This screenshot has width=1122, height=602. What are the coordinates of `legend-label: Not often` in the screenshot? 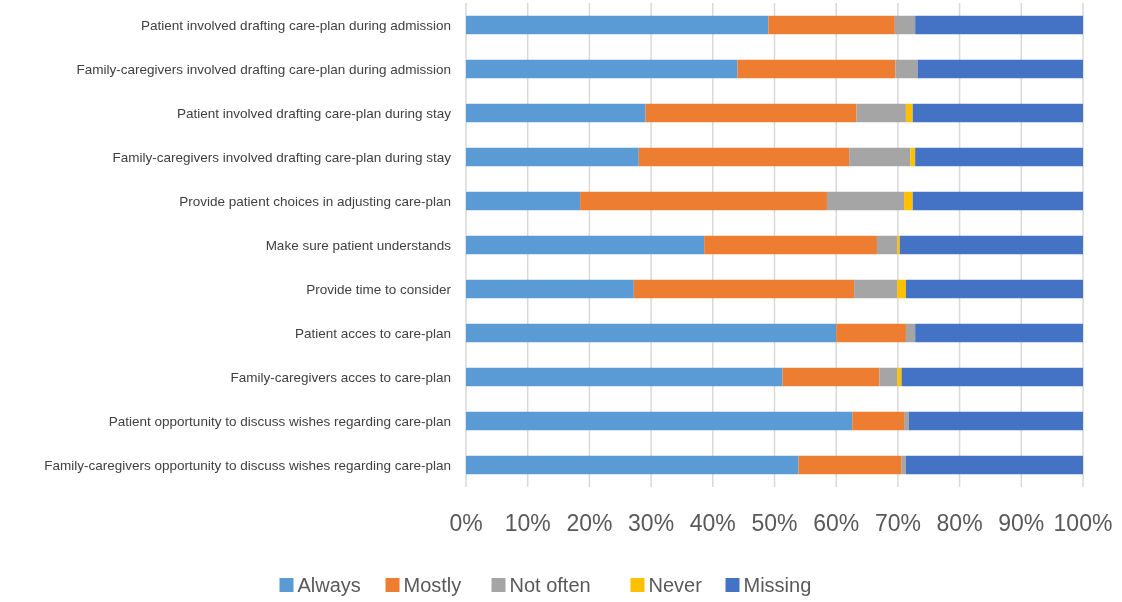 It's located at (550, 585).